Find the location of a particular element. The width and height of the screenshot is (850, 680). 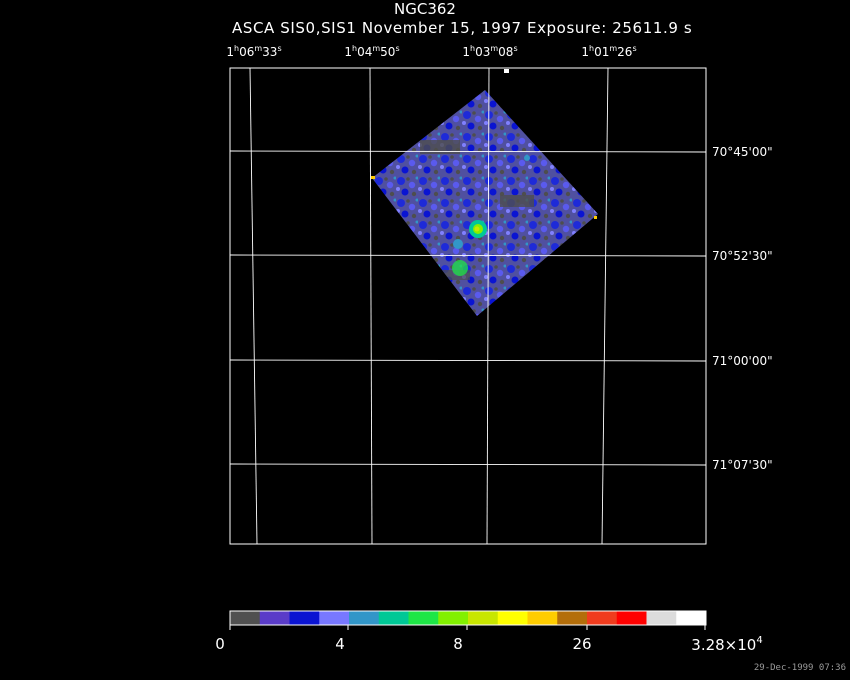

dec-tick-label: 70°45'00" is located at coordinates (742, 152).